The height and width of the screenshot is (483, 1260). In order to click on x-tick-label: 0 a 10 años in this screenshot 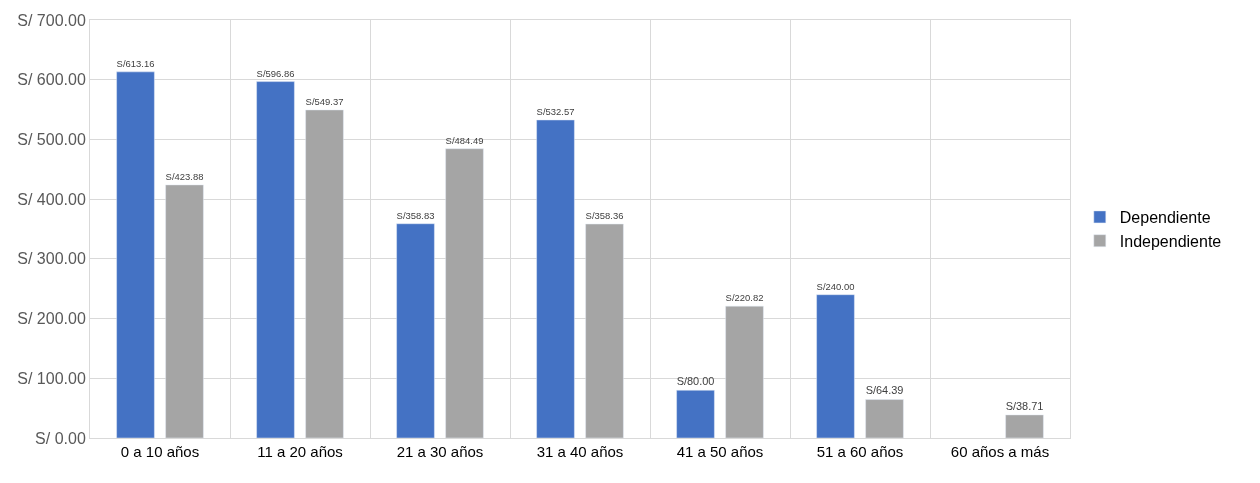, I will do `click(160, 451)`.